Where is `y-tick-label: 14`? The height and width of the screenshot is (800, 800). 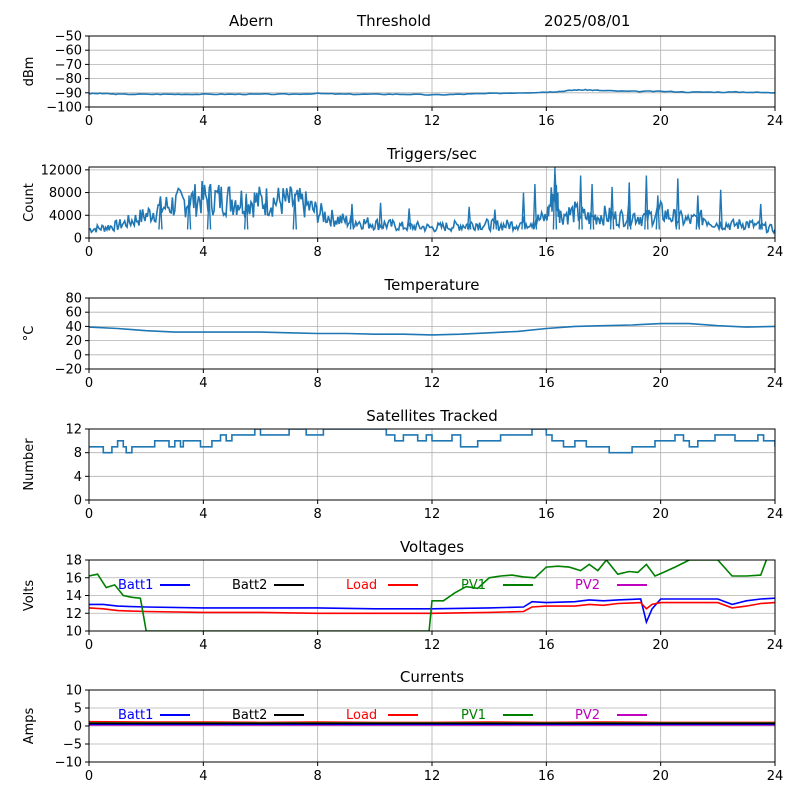 y-tick-label: 14 is located at coordinates (73, 596).